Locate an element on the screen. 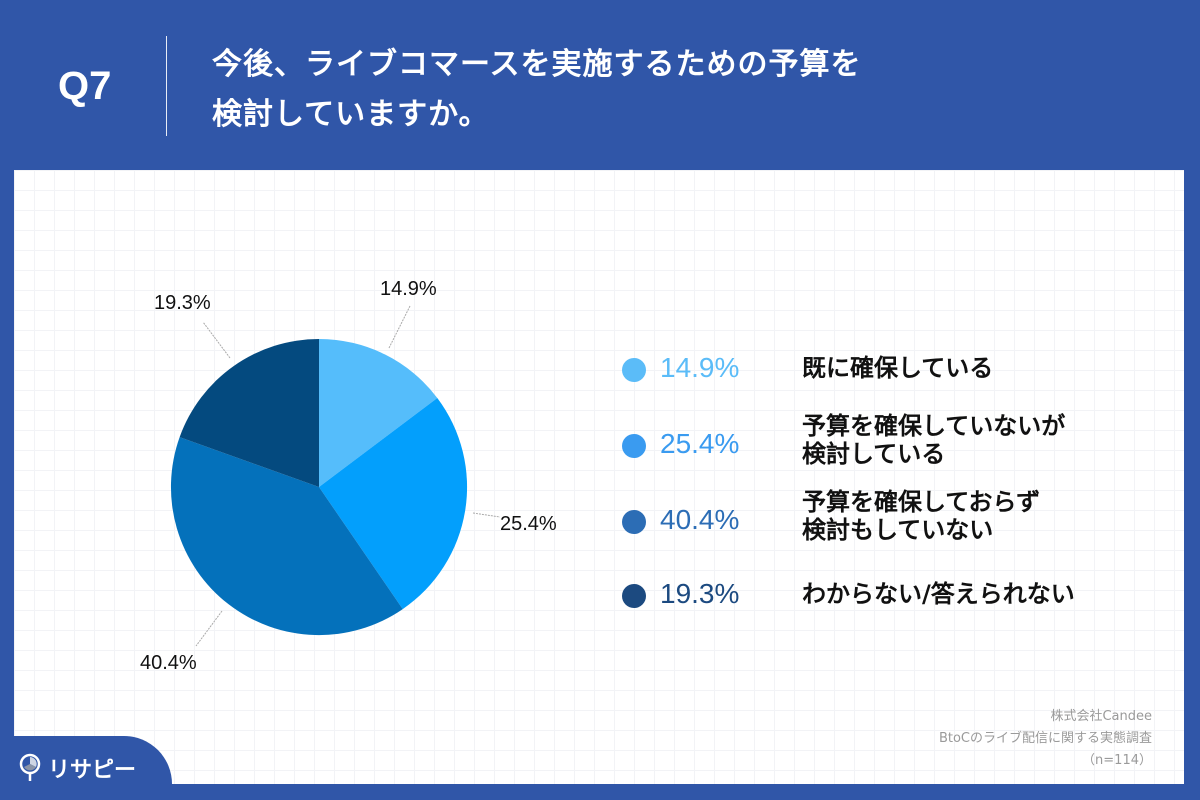 The height and width of the screenshot is (800, 1200). legend-label: わからない/答えられない is located at coordinates (938, 594).